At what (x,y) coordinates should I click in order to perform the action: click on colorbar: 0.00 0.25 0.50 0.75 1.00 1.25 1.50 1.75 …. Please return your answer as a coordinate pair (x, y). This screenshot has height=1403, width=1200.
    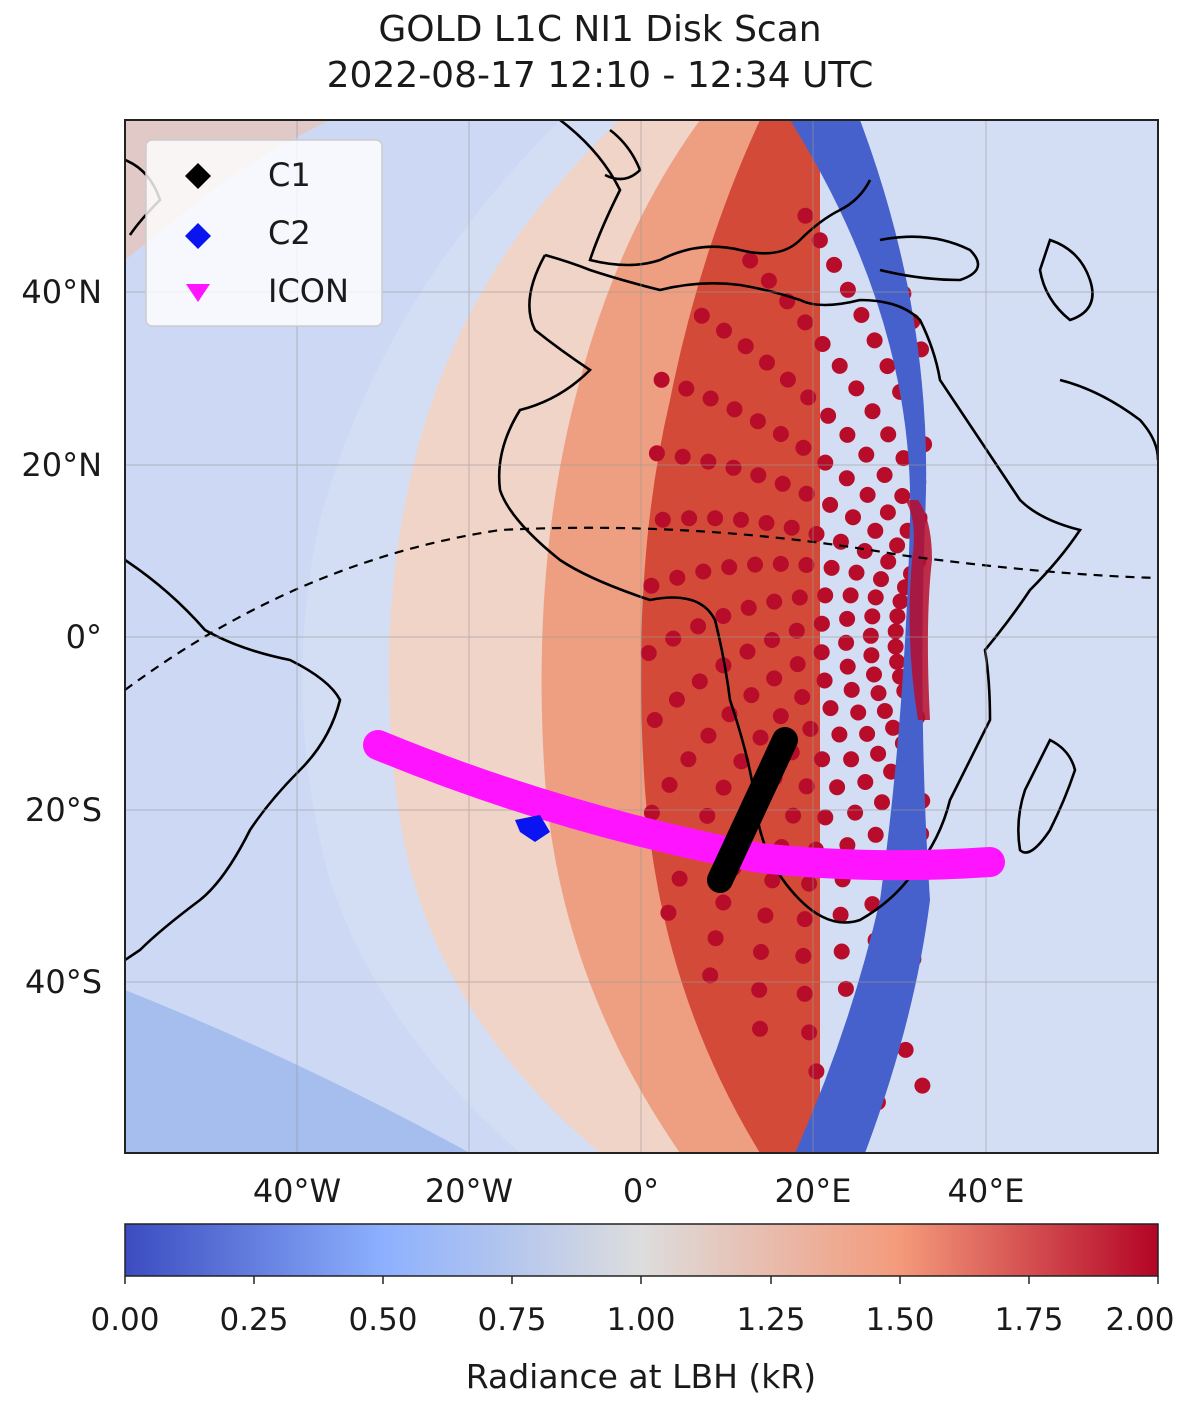
    Looking at the image, I should click on (632, 1309).